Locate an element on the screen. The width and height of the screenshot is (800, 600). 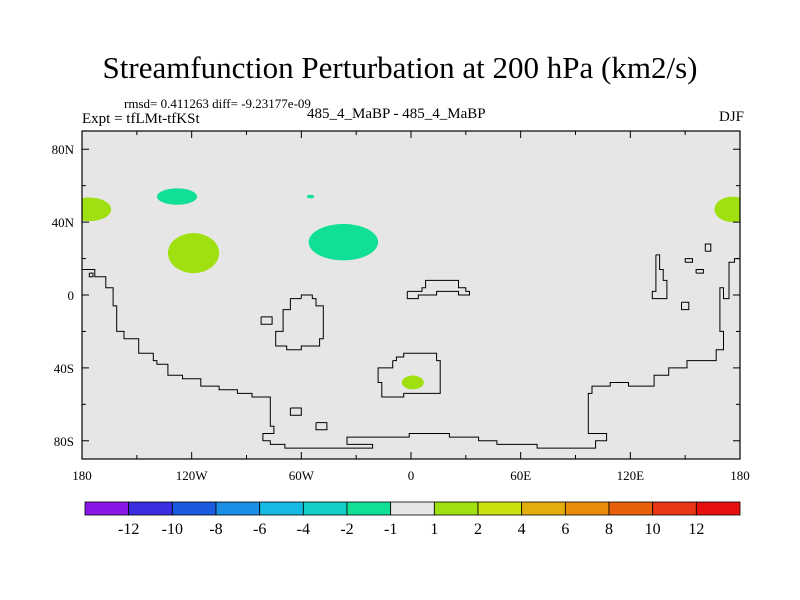
colorbar-label: 10 is located at coordinates (653, 529).